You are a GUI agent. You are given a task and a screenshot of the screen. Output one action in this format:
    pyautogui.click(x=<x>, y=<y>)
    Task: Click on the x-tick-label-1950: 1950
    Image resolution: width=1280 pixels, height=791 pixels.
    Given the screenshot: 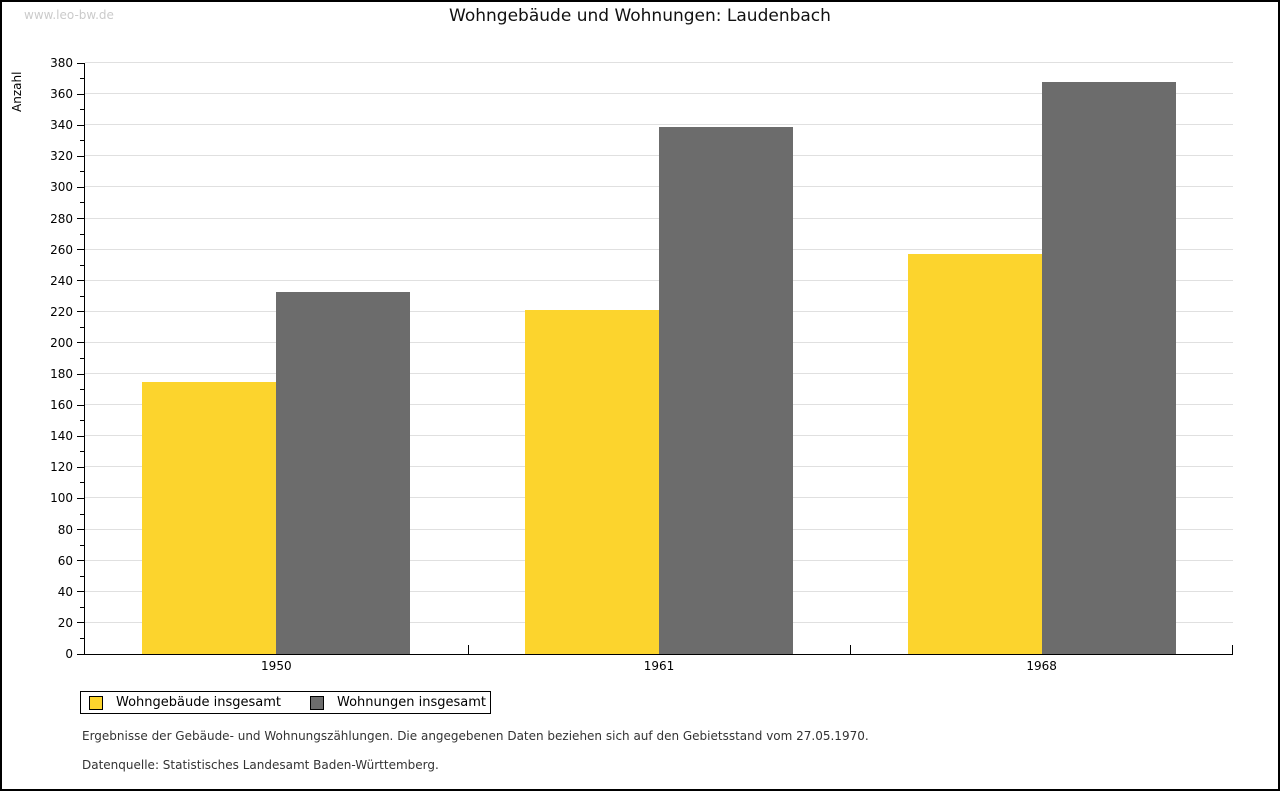 What is the action you would take?
    pyautogui.click(x=276, y=666)
    